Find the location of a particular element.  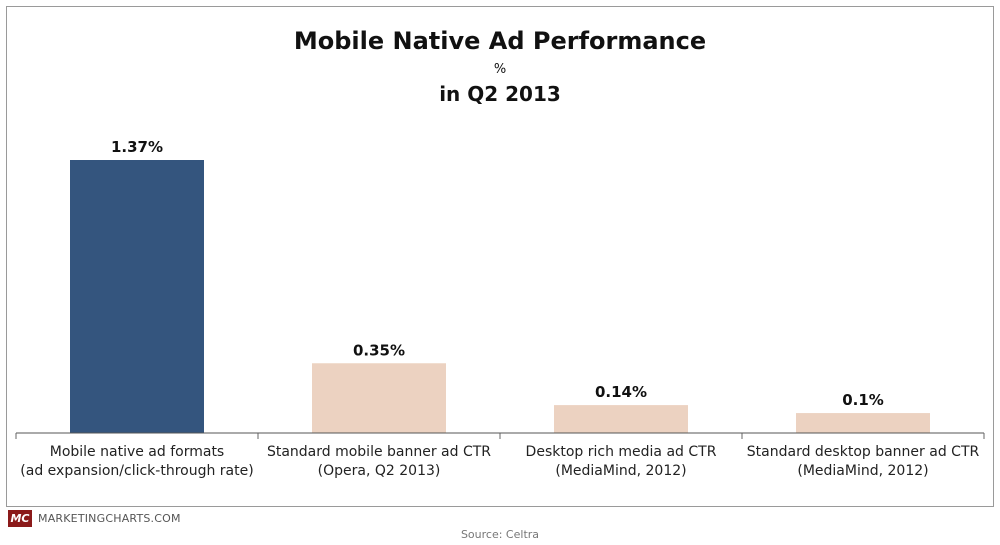

value-label-4: 0.1% is located at coordinates (863, 400).